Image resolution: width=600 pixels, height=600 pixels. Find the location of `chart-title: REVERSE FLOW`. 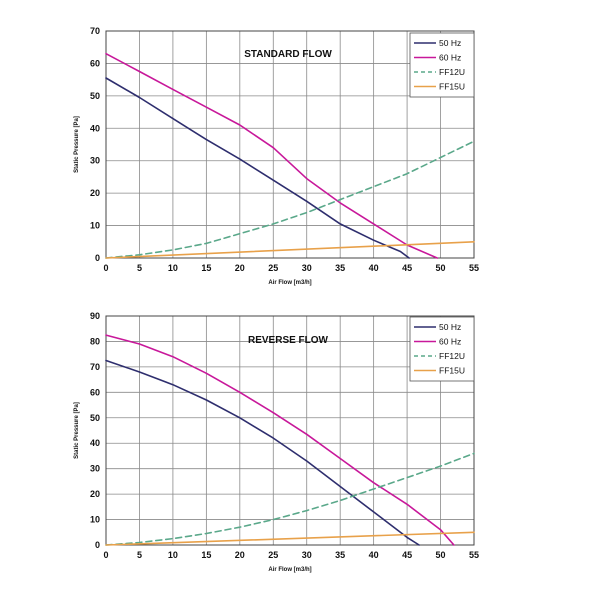

chart-title: REVERSE FLOW is located at coordinates (288, 340).